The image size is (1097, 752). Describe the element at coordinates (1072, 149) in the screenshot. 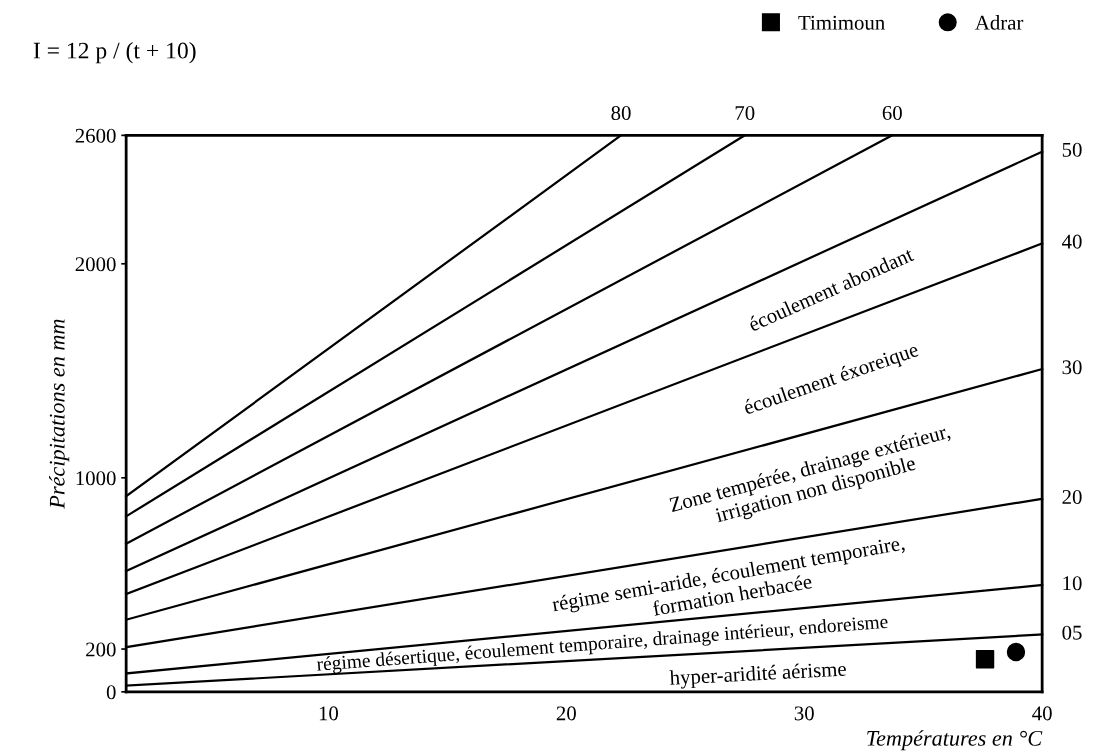

I see `series-label: 50` at that location.